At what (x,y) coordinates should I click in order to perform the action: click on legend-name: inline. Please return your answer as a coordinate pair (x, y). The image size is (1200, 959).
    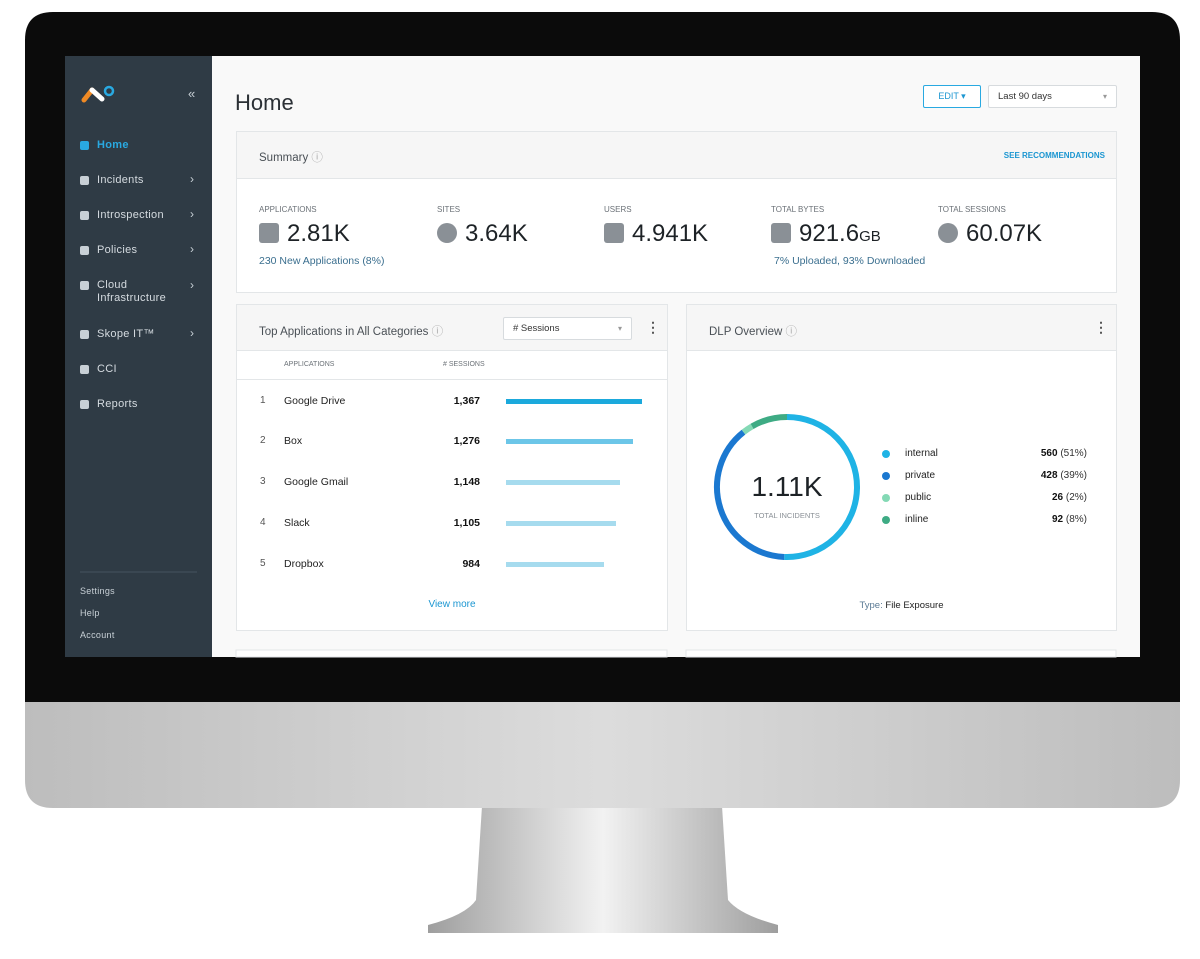
    Looking at the image, I should click on (917, 519).